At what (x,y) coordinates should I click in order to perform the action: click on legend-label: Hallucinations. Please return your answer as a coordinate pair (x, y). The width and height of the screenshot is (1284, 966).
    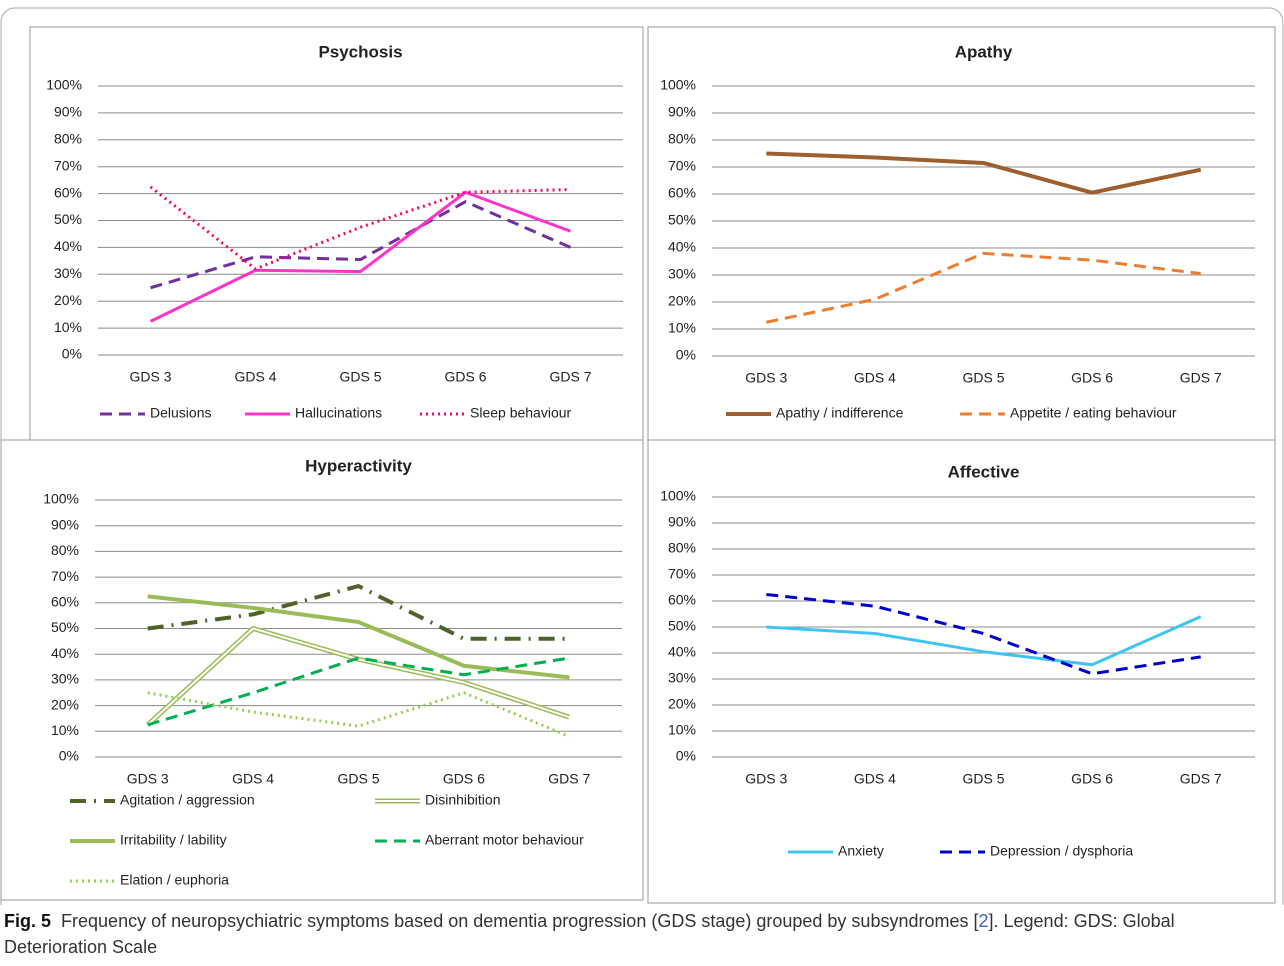
    Looking at the image, I should click on (338, 413).